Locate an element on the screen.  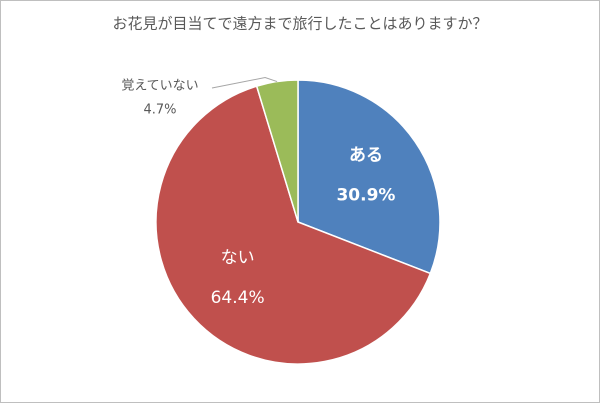
data-label-value: 30.9% is located at coordinates (365, 195).